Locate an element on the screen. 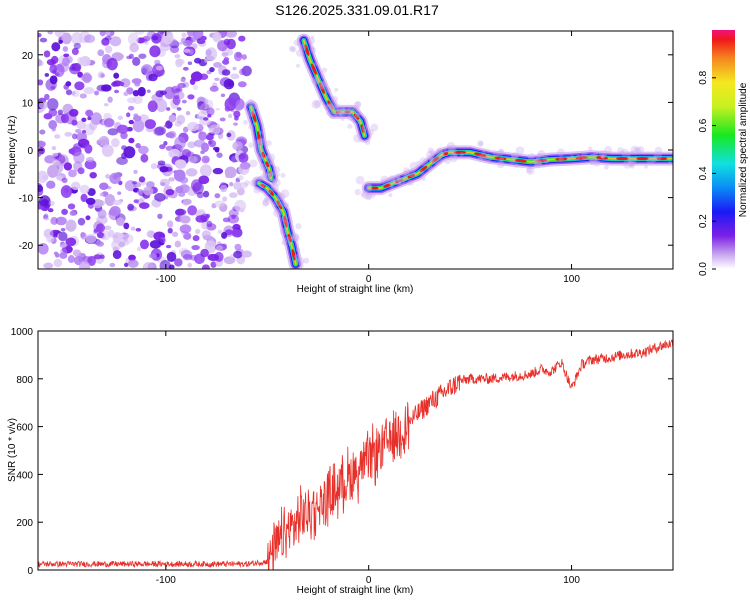  colorbar-tick-label: 0.2 is located at coordinates (703, 221).